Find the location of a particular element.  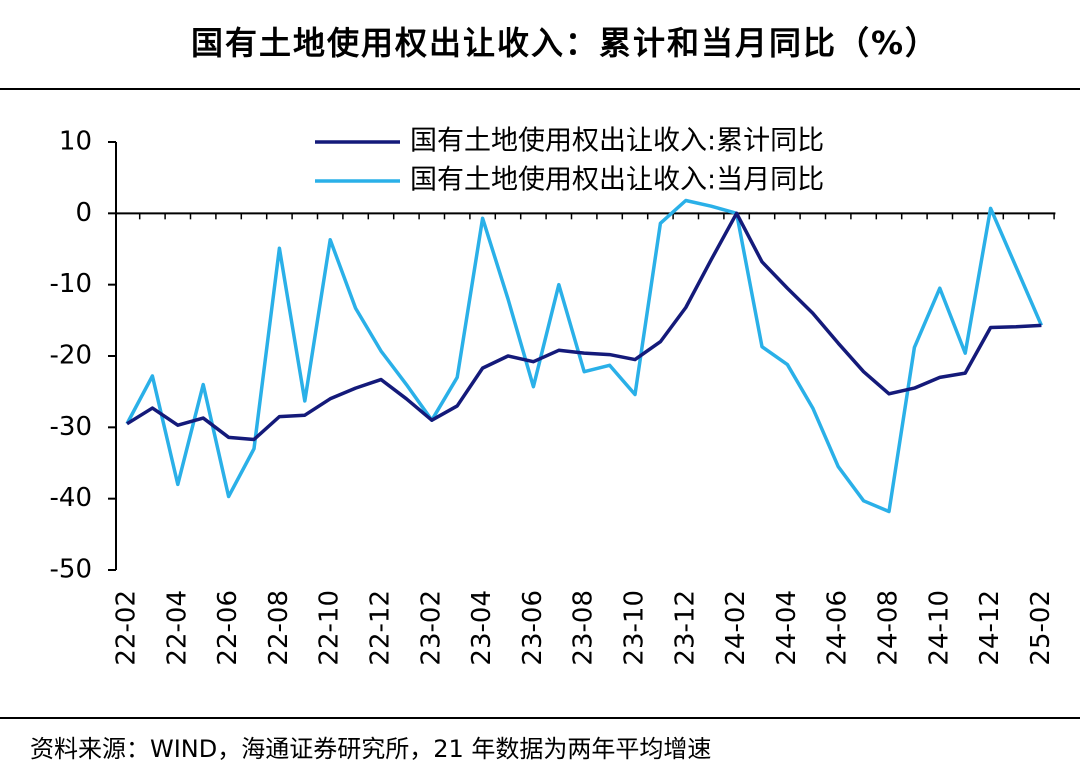

legend-label: 国有土地使用权出让收入:累计同比 is located at coordinates (617, 141).